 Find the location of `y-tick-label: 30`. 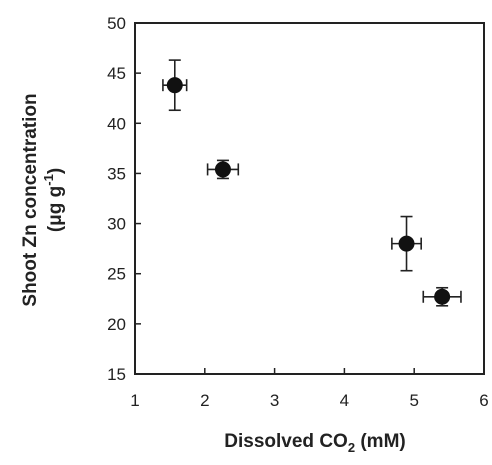

y-tick-label: 30 is located at coordinates (116, 224).